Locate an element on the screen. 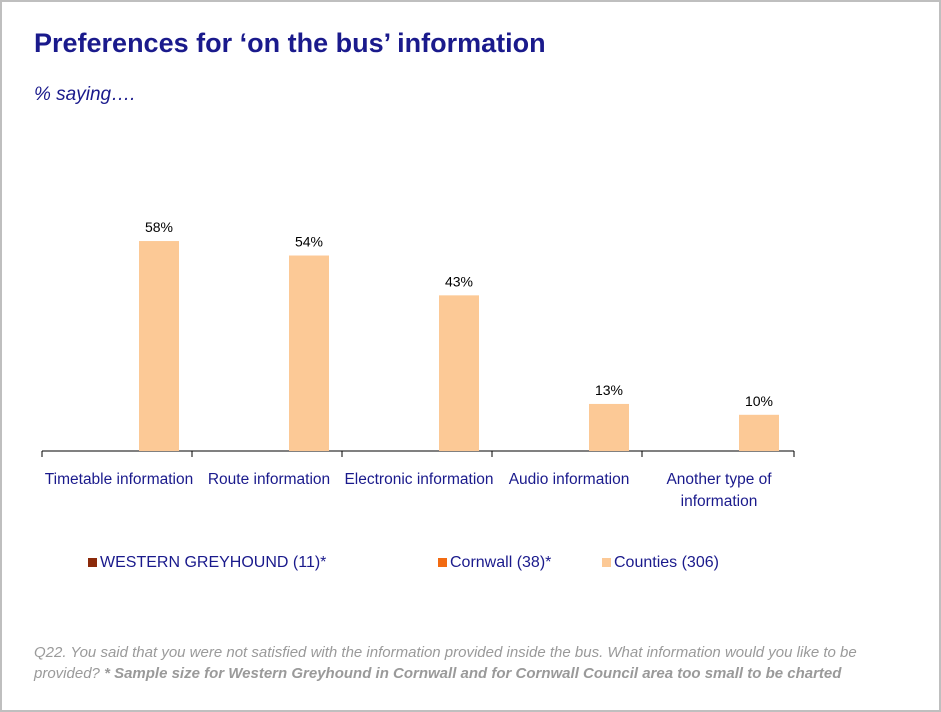 Image resolution: width=941 pixels, height=712 pixels. legend-item: WESTERN GREYHOUND (11)* is located at coordinates (207, 563).